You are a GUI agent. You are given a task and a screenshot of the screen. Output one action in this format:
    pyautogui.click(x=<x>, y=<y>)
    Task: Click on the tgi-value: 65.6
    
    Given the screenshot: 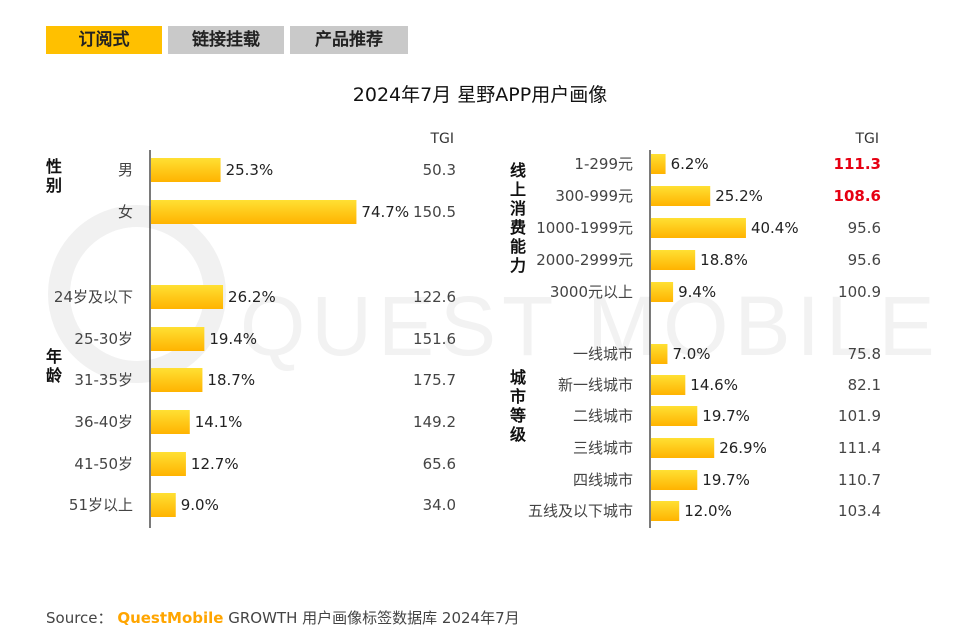 What is the action you would take?
    pyautogui.click(x=439, y=464)
    